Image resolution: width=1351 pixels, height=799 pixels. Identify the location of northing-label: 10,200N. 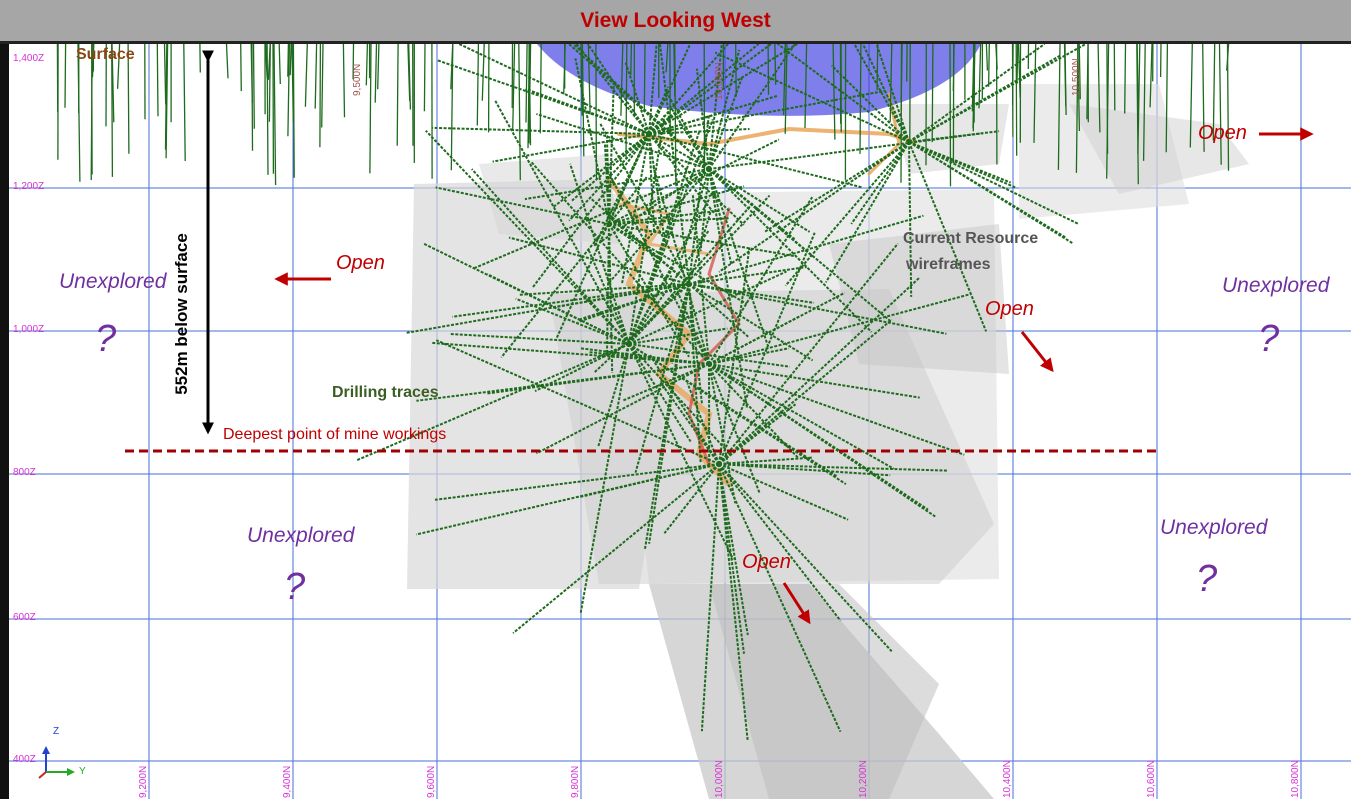
(863, 779).